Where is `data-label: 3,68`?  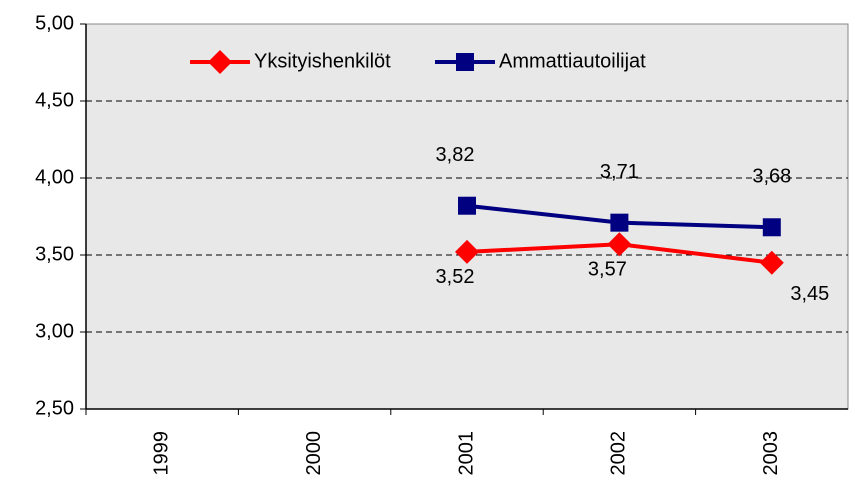 data-label: 3,68 is located at coordinates (771, 177).